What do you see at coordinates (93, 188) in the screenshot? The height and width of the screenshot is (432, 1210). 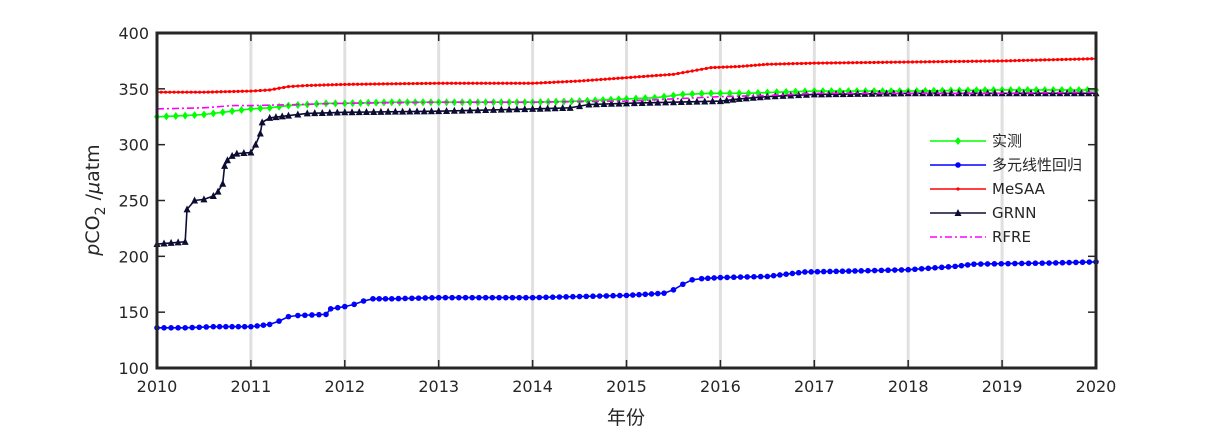 I see `y-label-mu: μ` at bounding box center [93, 188].